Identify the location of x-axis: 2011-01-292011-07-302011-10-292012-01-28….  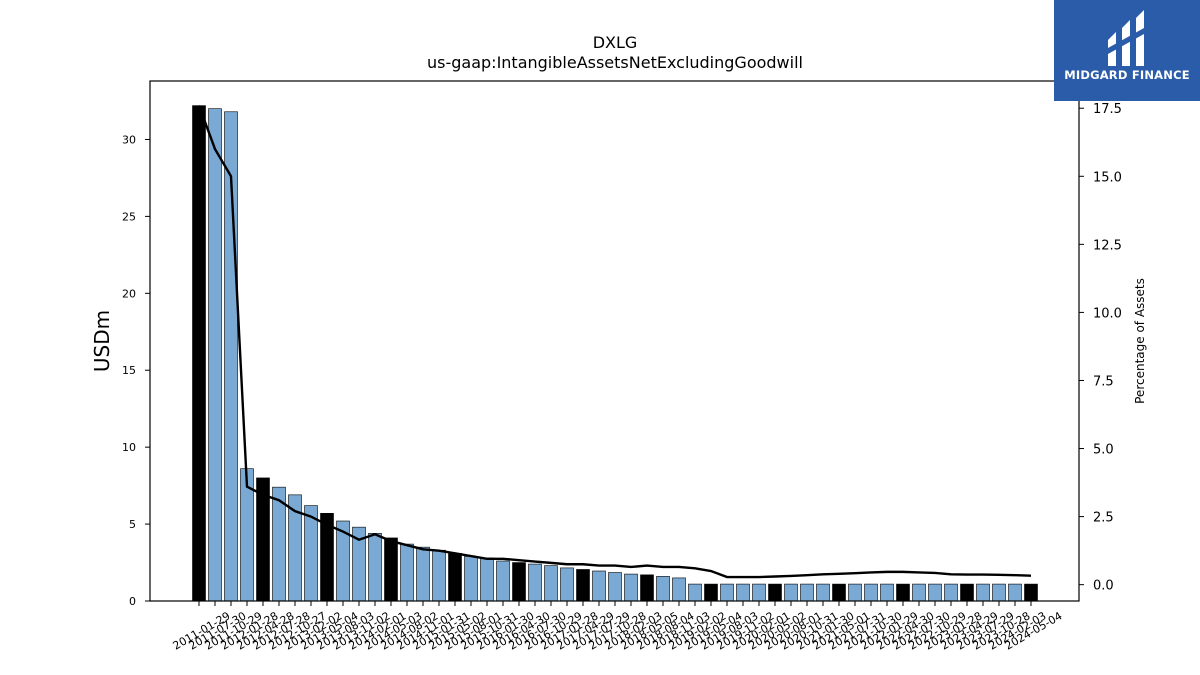
(618, 627).